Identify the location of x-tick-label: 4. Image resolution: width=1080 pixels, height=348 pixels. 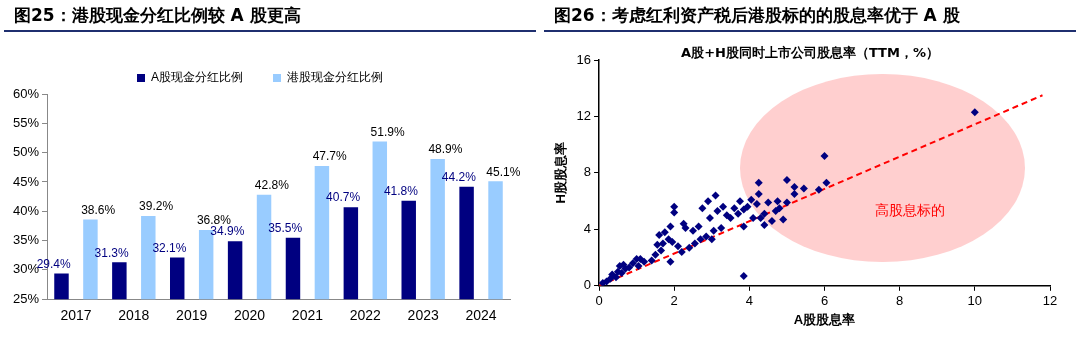
(749, 301).